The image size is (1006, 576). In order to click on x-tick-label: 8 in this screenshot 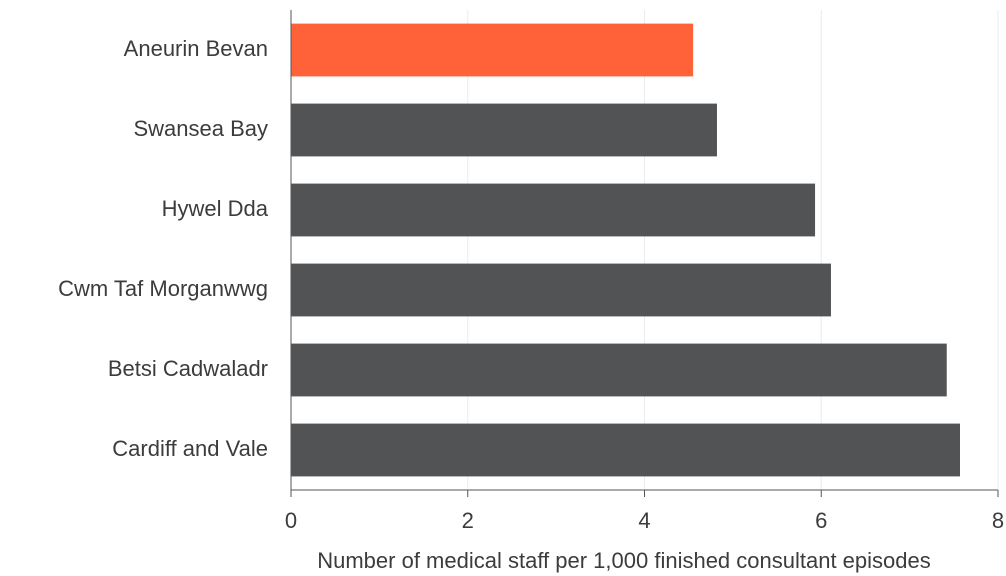, I will do `click(998, 520)`.